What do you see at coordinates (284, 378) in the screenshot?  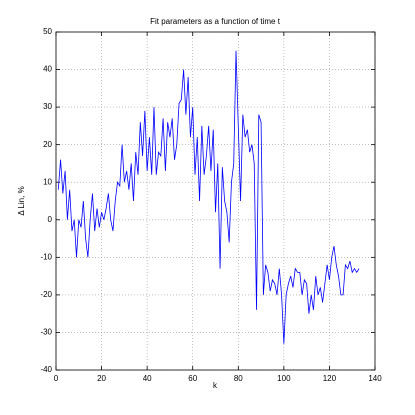 I see `x-tick-label: 100` at bounding box center [284, 378].